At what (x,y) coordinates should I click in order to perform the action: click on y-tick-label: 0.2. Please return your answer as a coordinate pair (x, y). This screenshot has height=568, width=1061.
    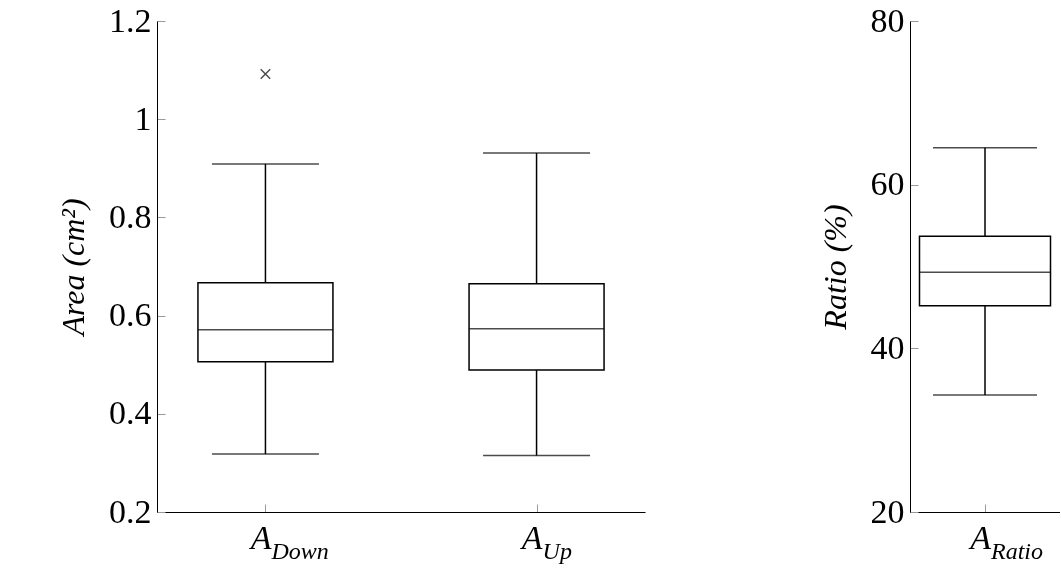
    Looking at the image, I should click on (130, 511).